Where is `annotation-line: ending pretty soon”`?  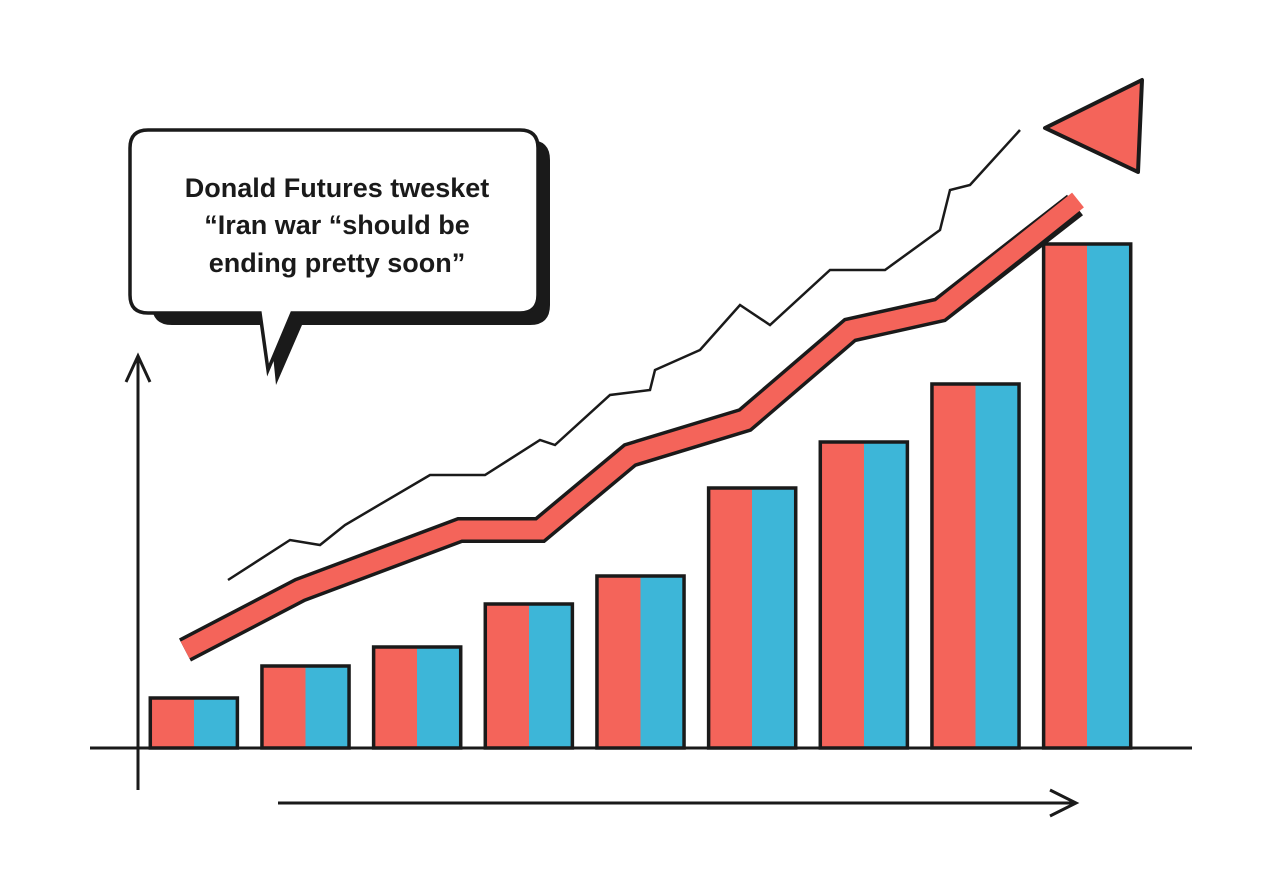 annotation-line: ending pretty soon” is located at coordinates (337, 263).